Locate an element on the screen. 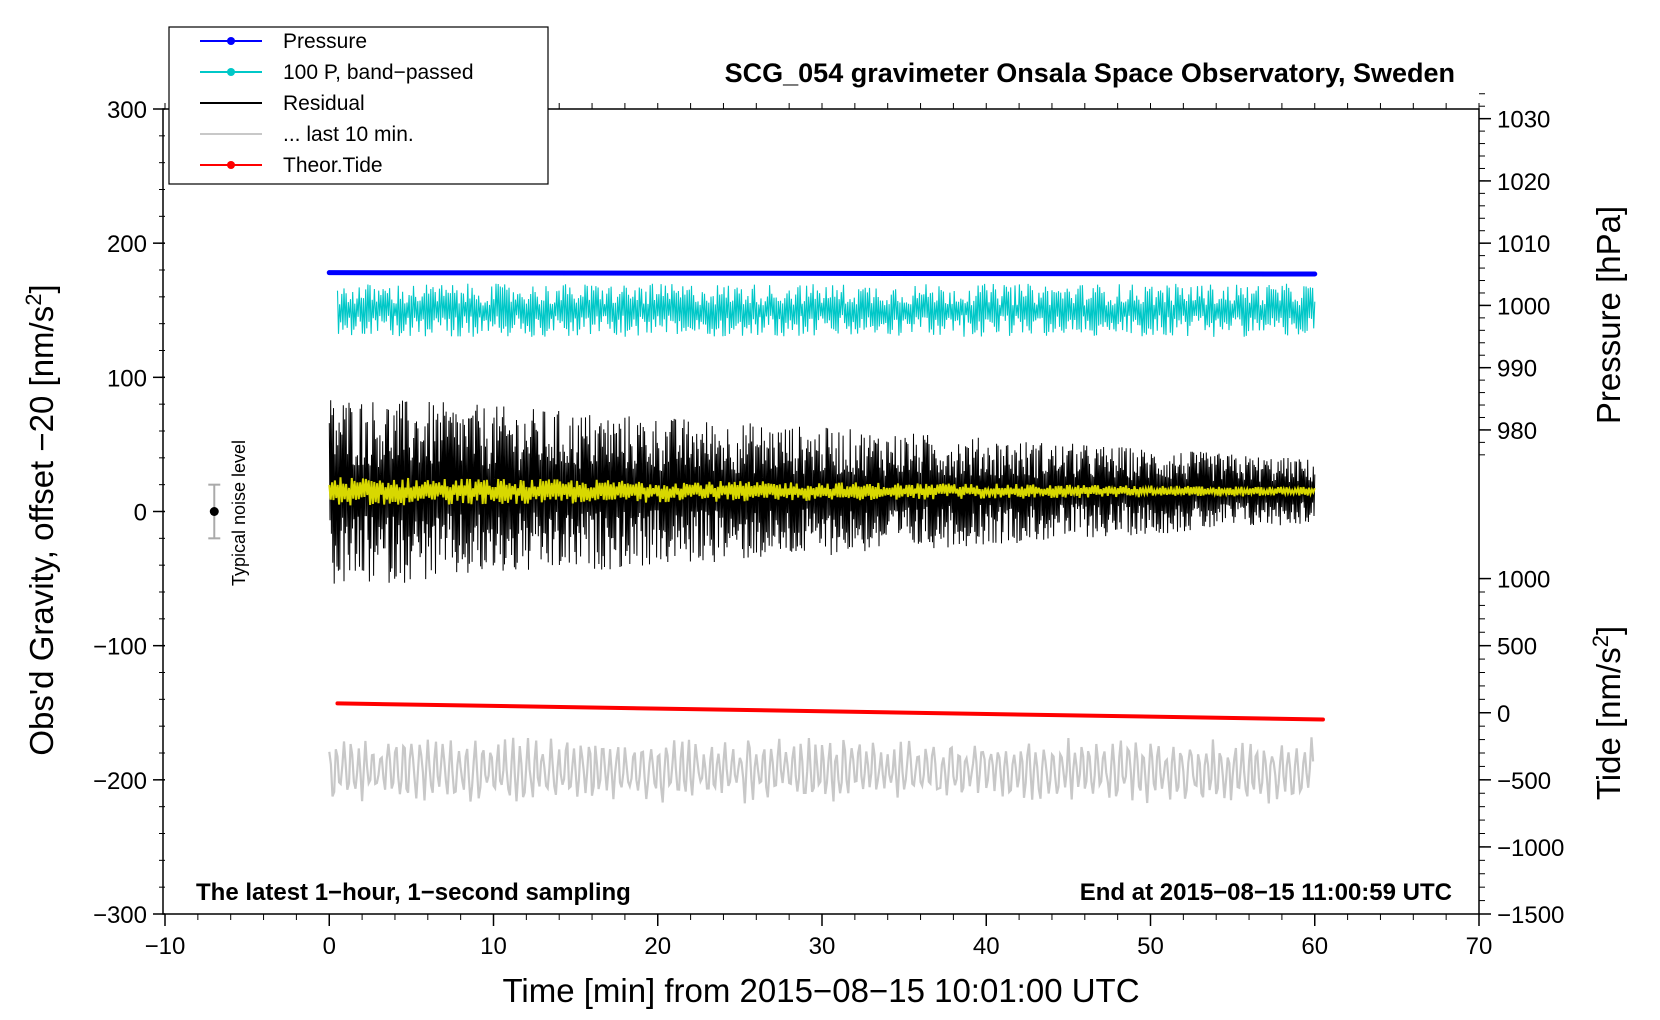 This screenshot has height=1020, width=1660. series-residual-line is located at coordinates (822, 492).